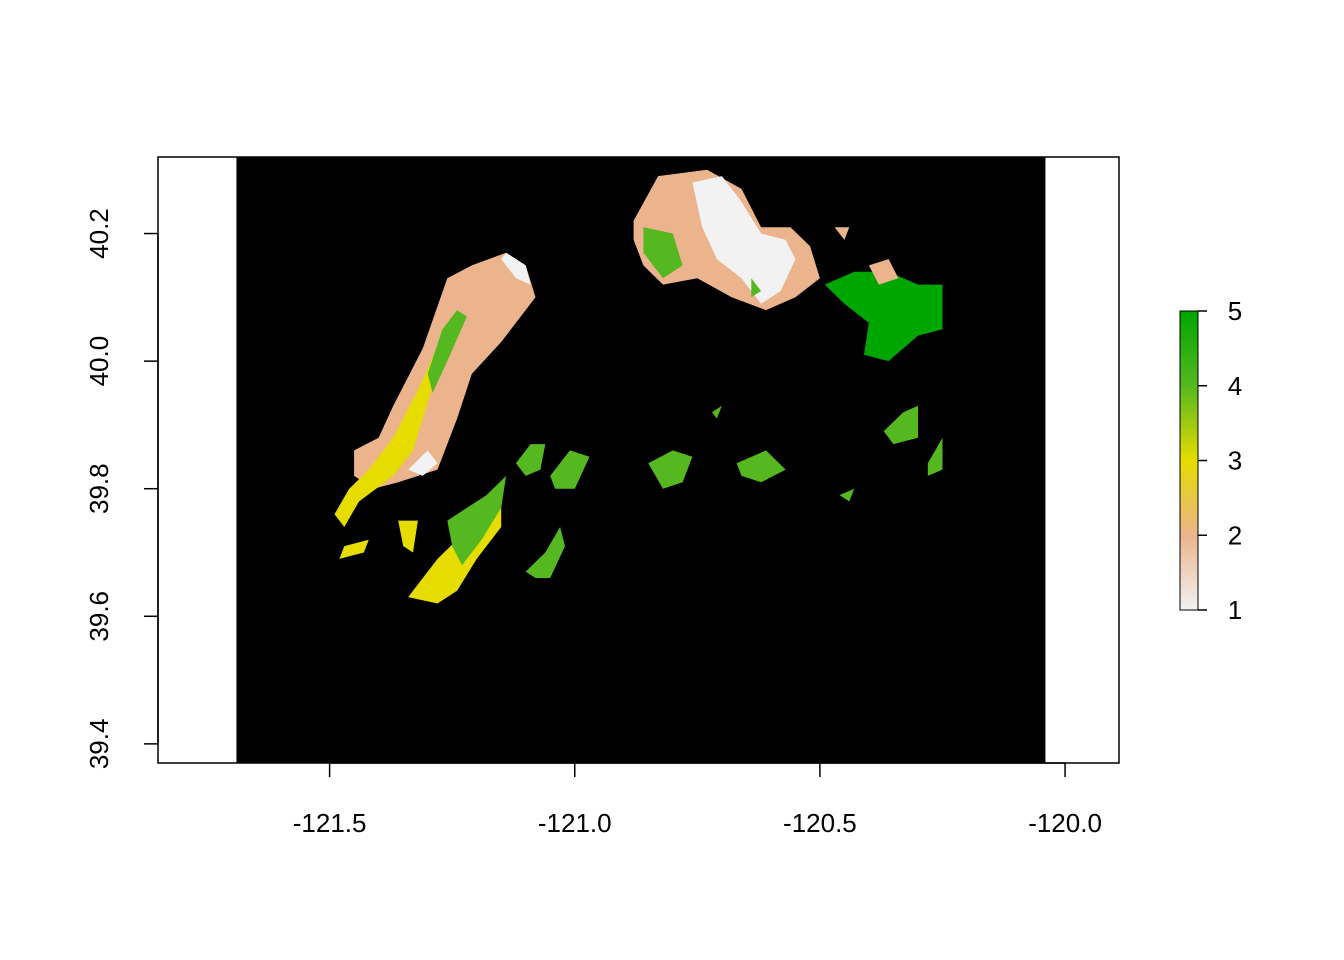 The height and width of the screenshot is (960, 1344). I want to click on legend-tick-label: 4, so click(1235, 386).